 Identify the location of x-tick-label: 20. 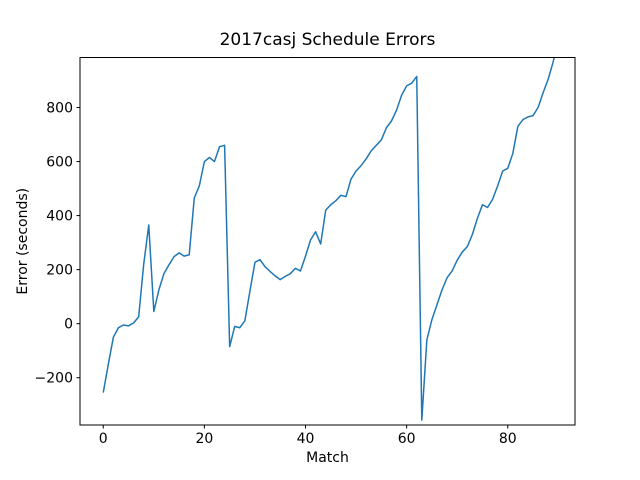
(204, 439).